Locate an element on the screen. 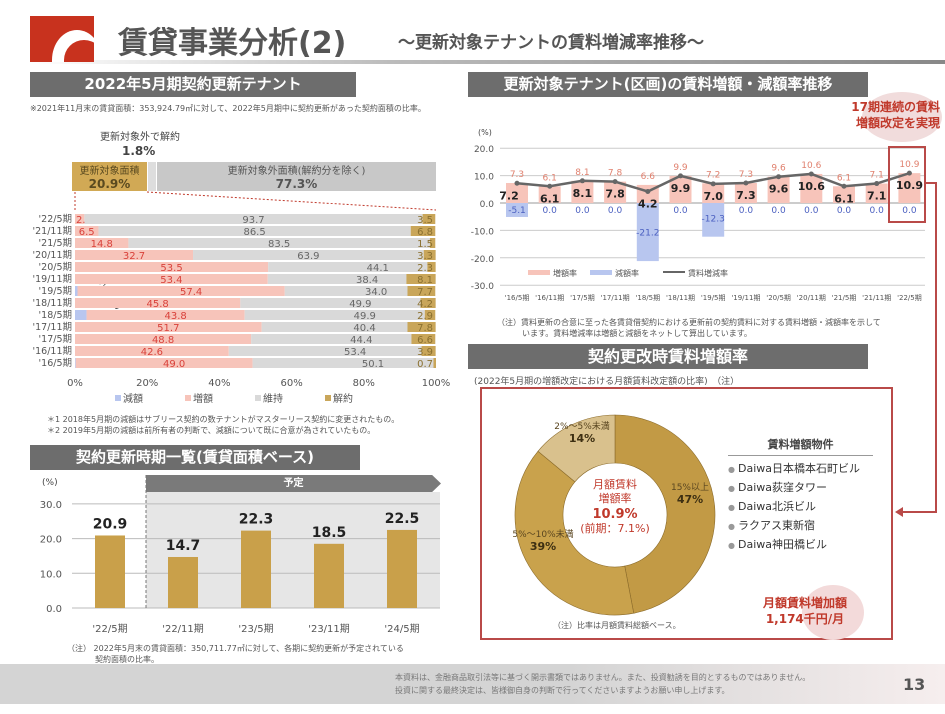  data-label: 38.4 is located at coordinates (367, 280).